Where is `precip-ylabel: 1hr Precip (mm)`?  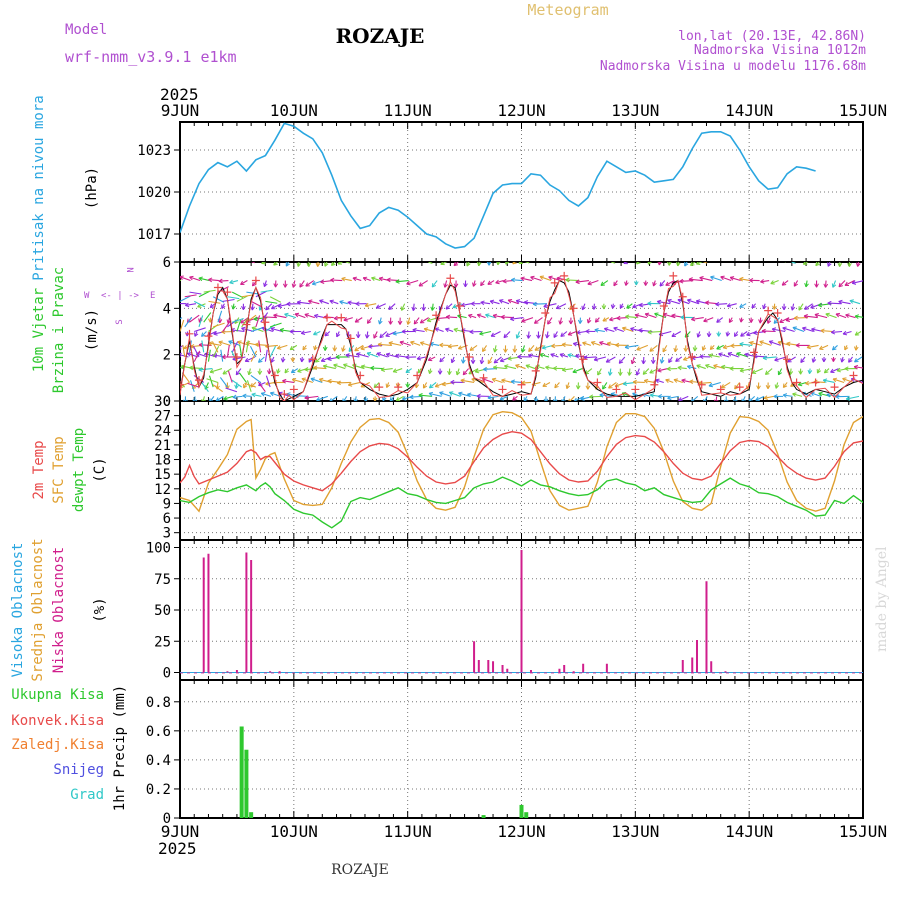 precip-ylabel: 1hr Precip (mm) is located at coordinates (120, 748).